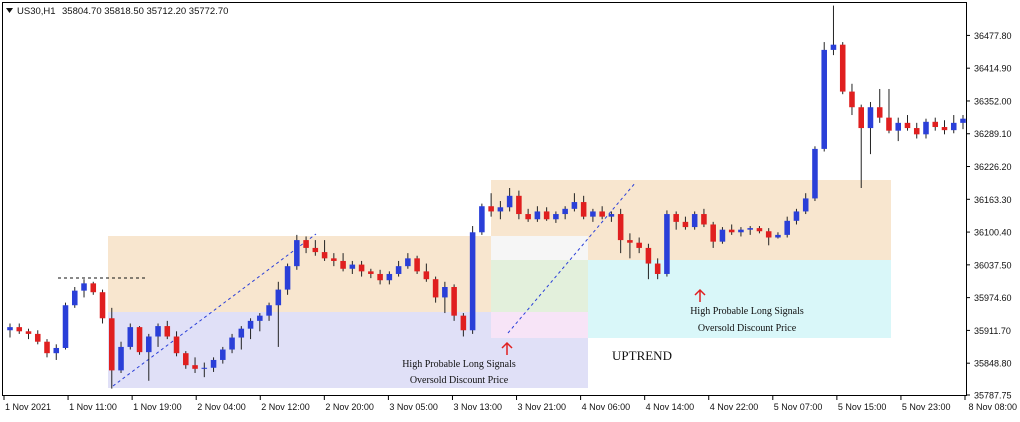  Describe the element at coordinates (993, 167) in the screenshot. I see `y-tick-label: 36226.20` at that location.